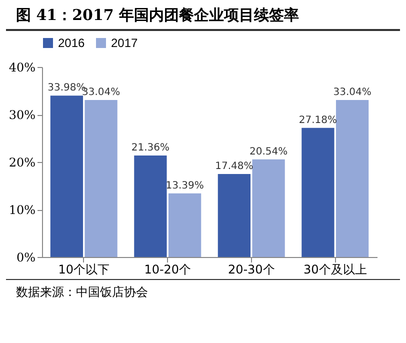  What do you see at coordinates (22, 210) in the screenshot?
I see `y-tick-label: 10%` at bounding box center [22, 210].